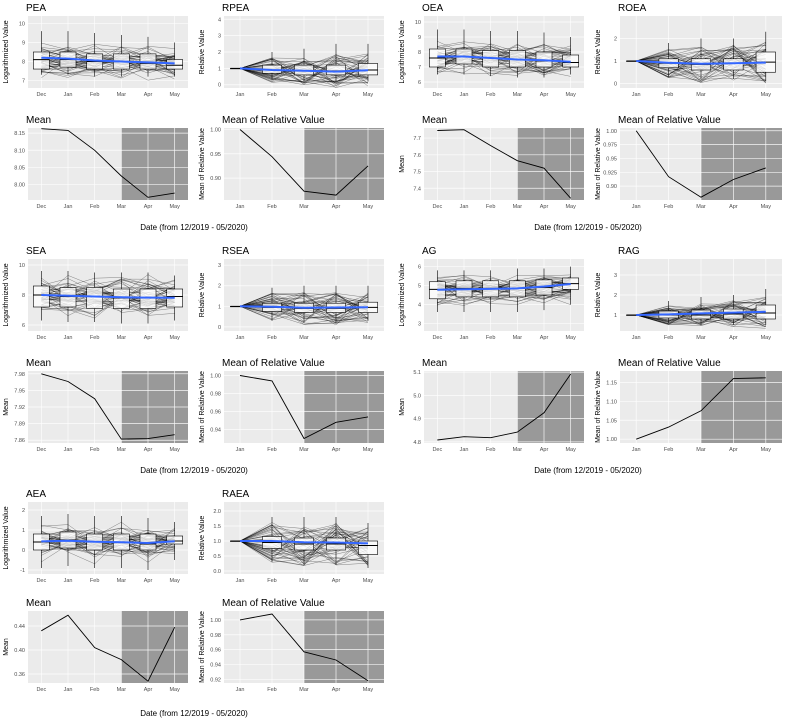  Describe the element at coordinates (23, 511) in the screenshot. I see `y-tick-label: 2` at that location.